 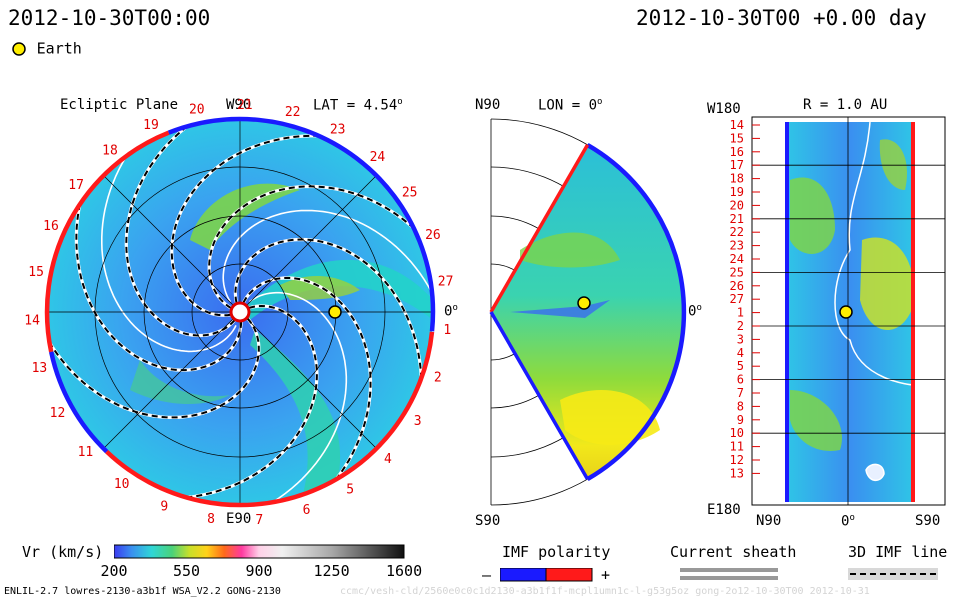 I want to click on radial-grid, so click(x=848, y=311).